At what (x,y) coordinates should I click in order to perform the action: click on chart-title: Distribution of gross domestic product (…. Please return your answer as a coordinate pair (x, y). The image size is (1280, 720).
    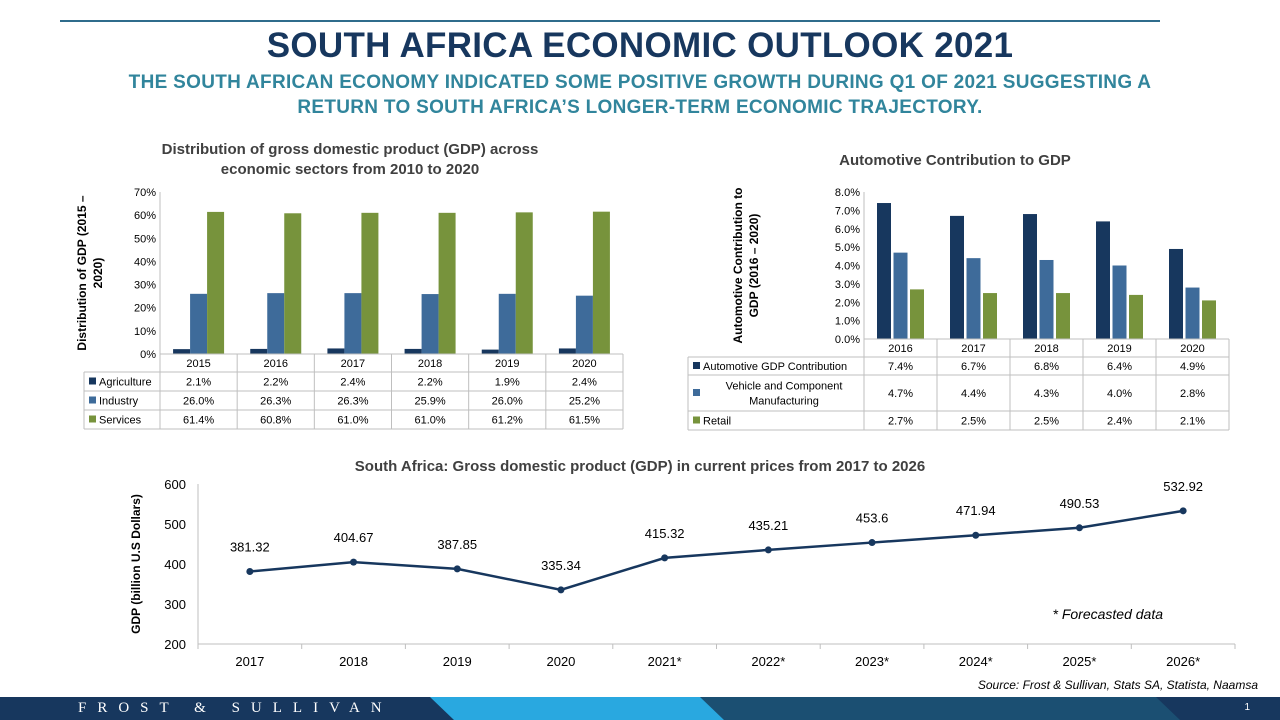
    Looking at the image, I should click on (350, 149).